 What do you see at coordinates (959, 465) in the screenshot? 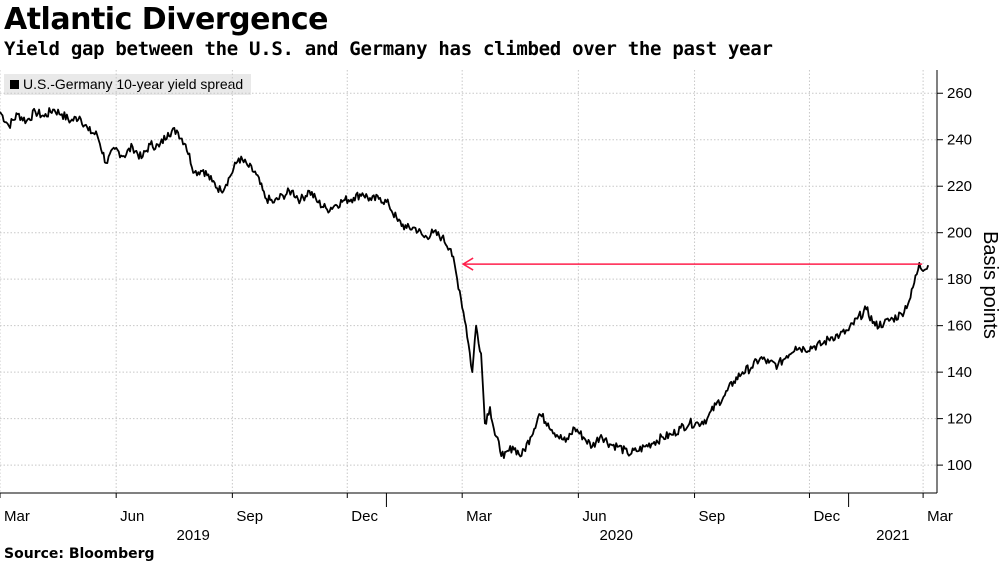
I see `y-tick-label: 100` at bounding box center [959, 465].